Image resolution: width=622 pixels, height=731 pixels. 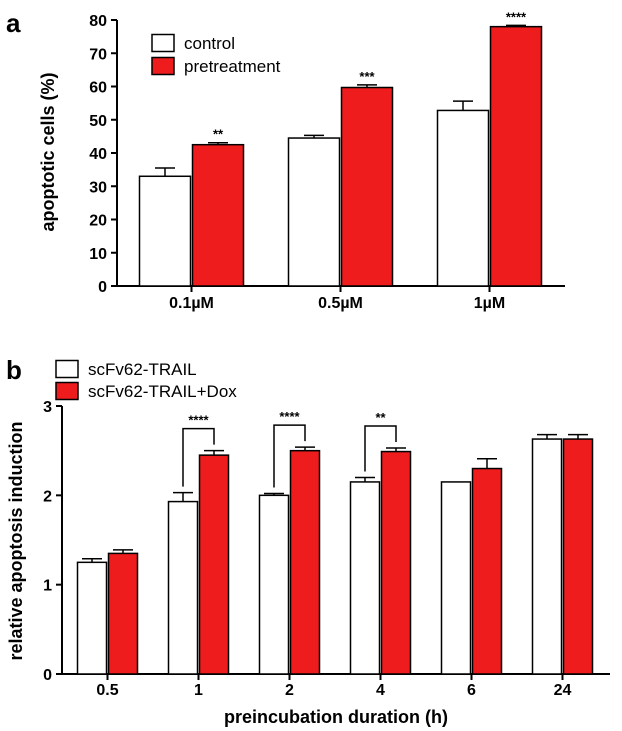 I want to click on a-y-tick-label: 50, so click(x=98, y=121).